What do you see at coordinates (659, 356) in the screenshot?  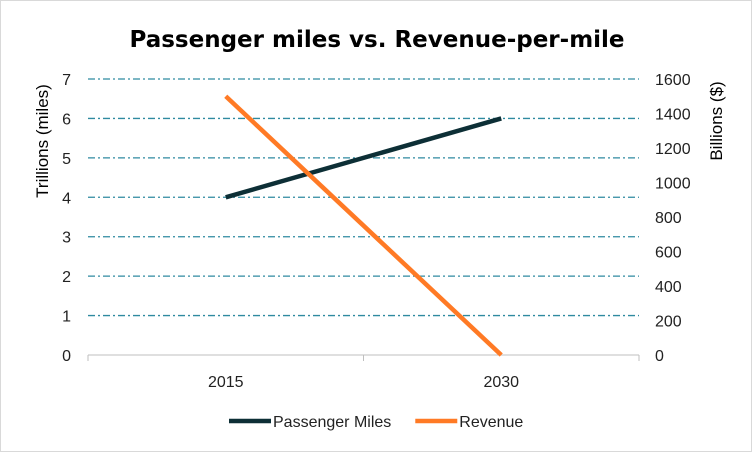 I see `right-tick-label: 0` at bounding box center [659, 356].